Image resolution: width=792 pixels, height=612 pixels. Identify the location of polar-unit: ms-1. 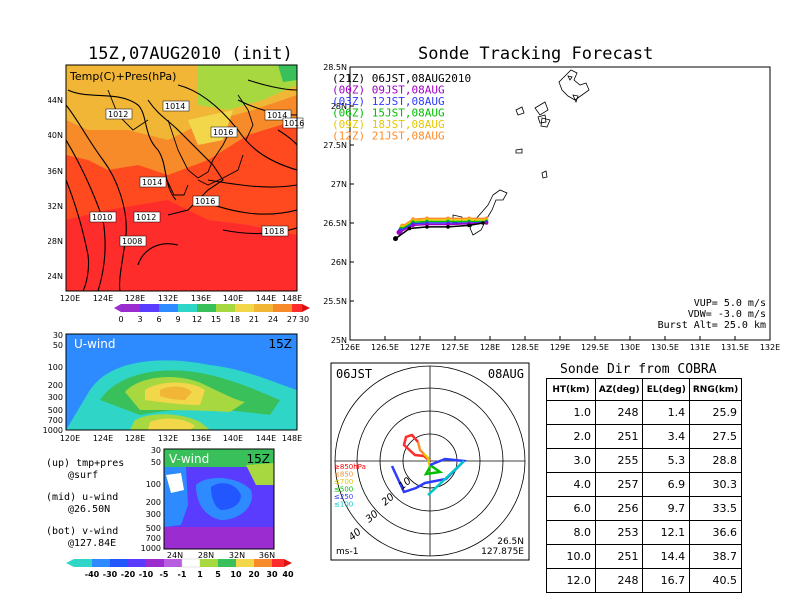
(347, 552).